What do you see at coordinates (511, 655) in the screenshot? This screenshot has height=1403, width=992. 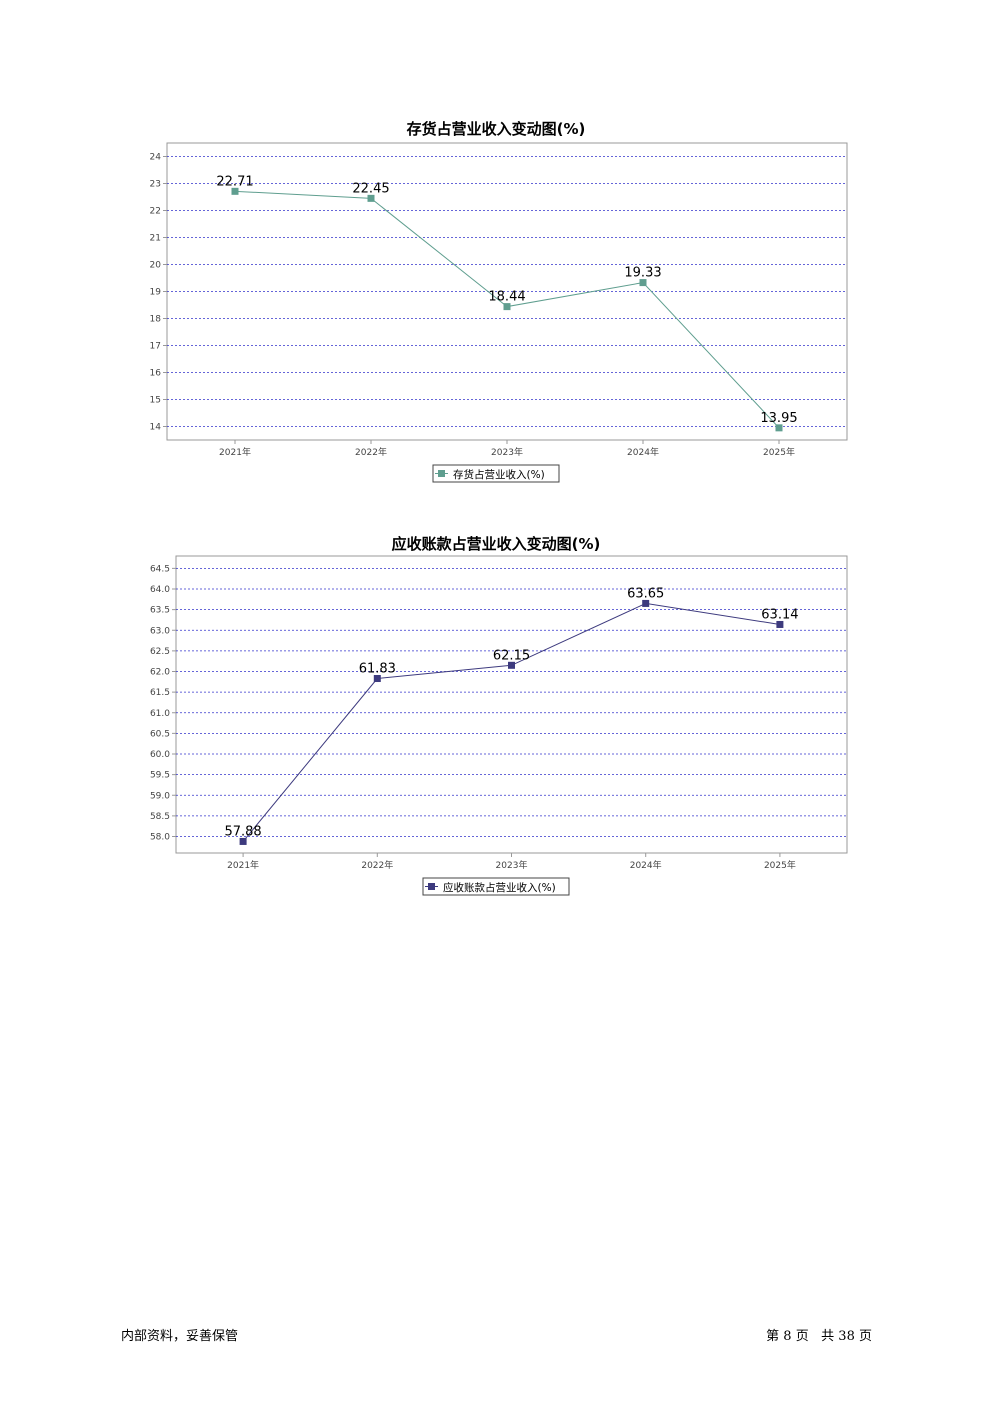 I see `data-label: 62.15` at bounding box center [511, 655].